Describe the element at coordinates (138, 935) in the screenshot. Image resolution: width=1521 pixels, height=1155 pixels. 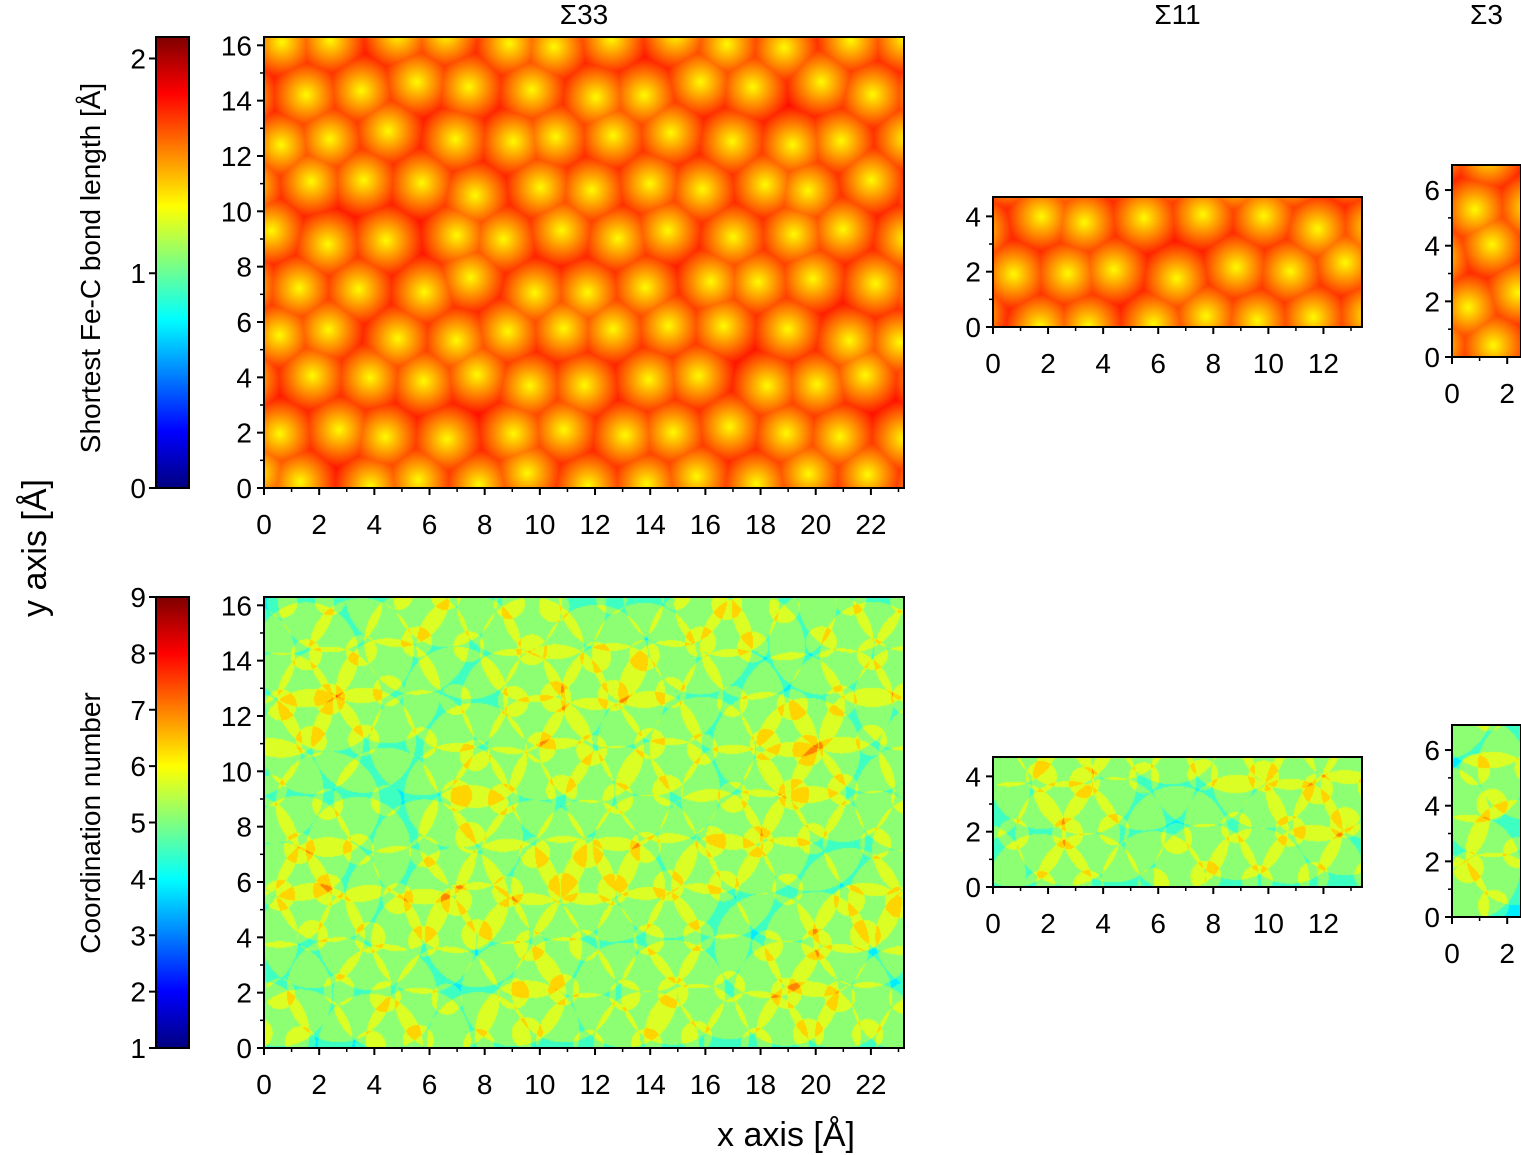
I see `colorbar-tick-label: 3` at that location.